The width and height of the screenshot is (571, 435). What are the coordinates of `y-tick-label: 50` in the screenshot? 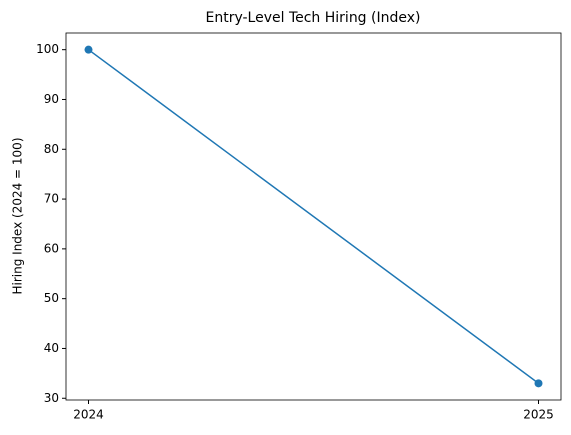 It's located at (51, 298).